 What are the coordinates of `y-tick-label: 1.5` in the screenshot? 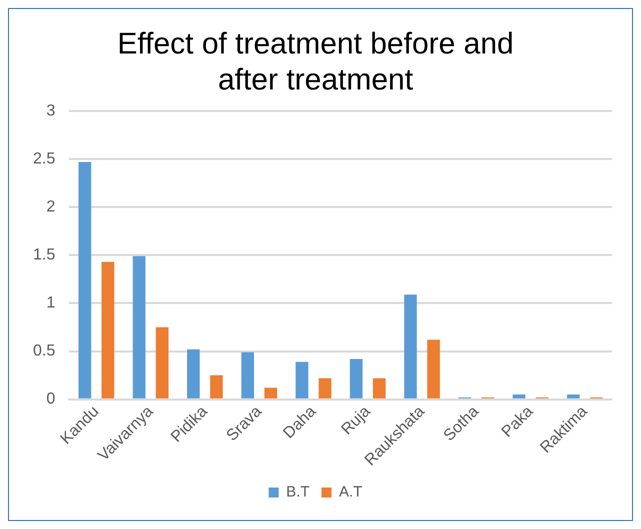 It's located at (44, 255).